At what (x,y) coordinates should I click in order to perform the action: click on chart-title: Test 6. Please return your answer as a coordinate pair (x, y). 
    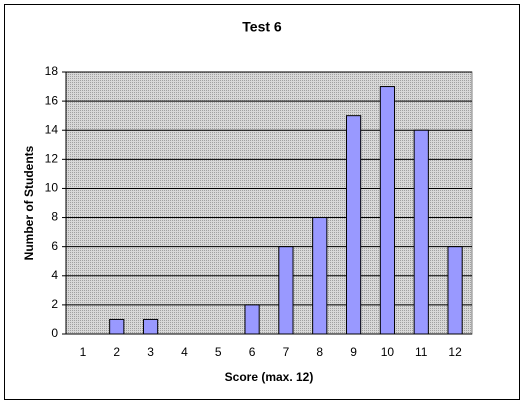
    Looking at the image, I should click on (262, 27).